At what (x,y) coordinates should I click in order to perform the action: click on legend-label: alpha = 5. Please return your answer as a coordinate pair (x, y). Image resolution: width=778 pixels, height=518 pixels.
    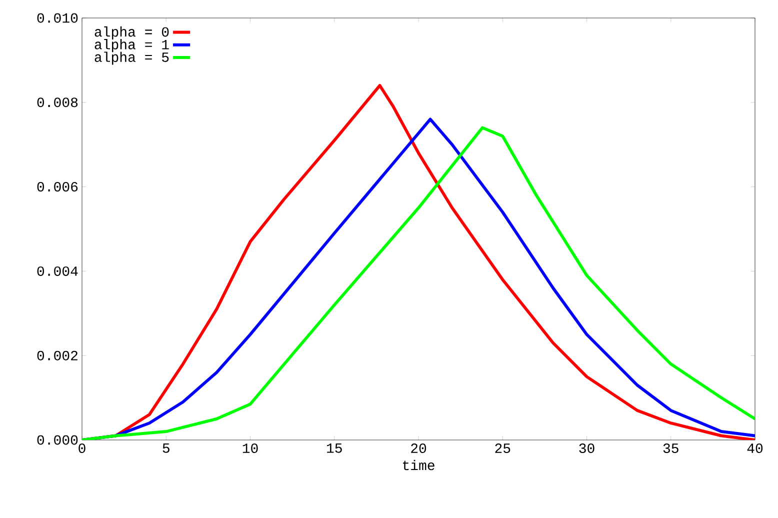
    Looking at the image, I should click on (131, 58).